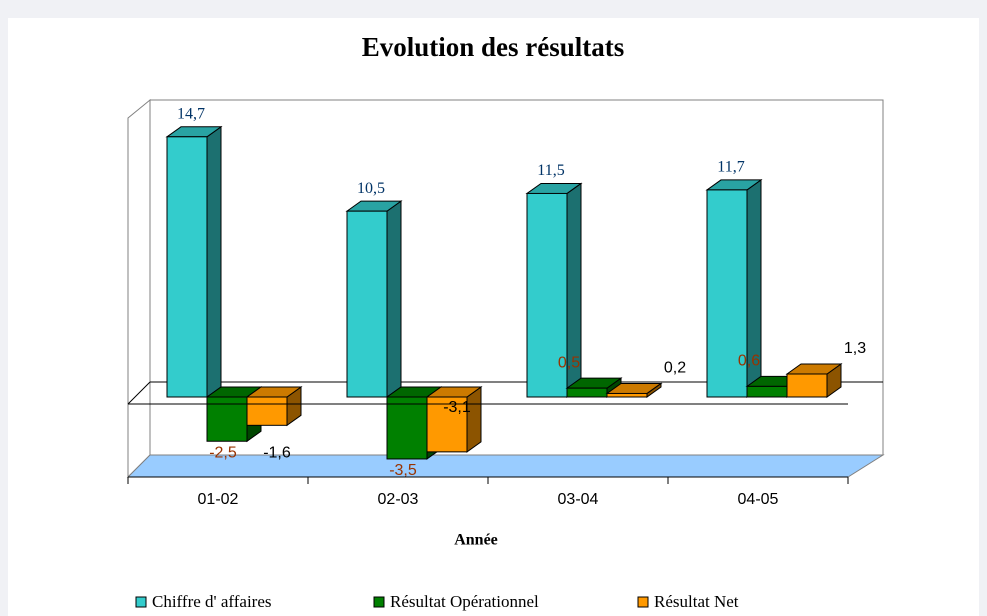 The image size is (987, 616). Describe the element at coordinates (277, 453) in the screenshot. I see `value-label: -1,6` at that location.